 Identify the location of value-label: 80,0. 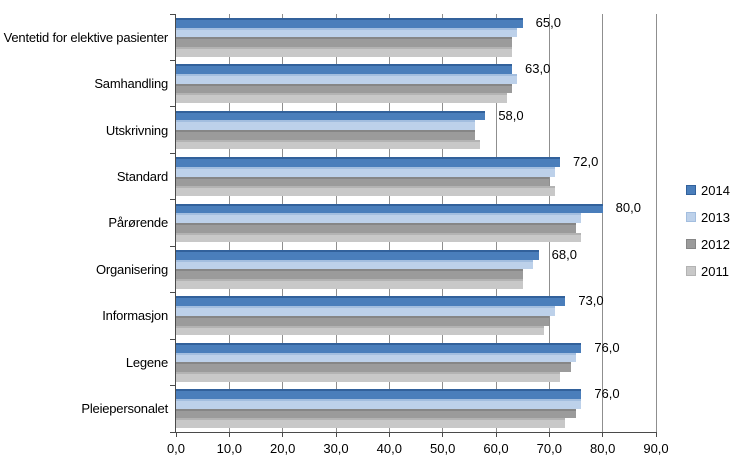
(628, 208).